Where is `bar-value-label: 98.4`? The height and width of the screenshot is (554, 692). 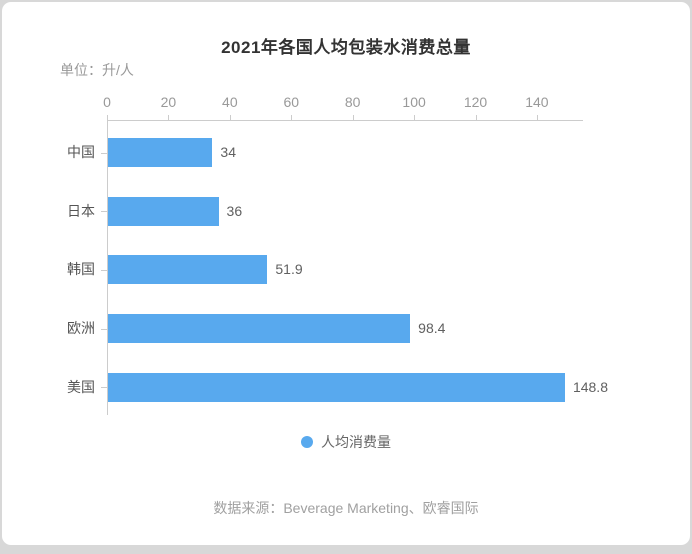
bar-value-label: 98.4 is located at coordinates (432, 328).